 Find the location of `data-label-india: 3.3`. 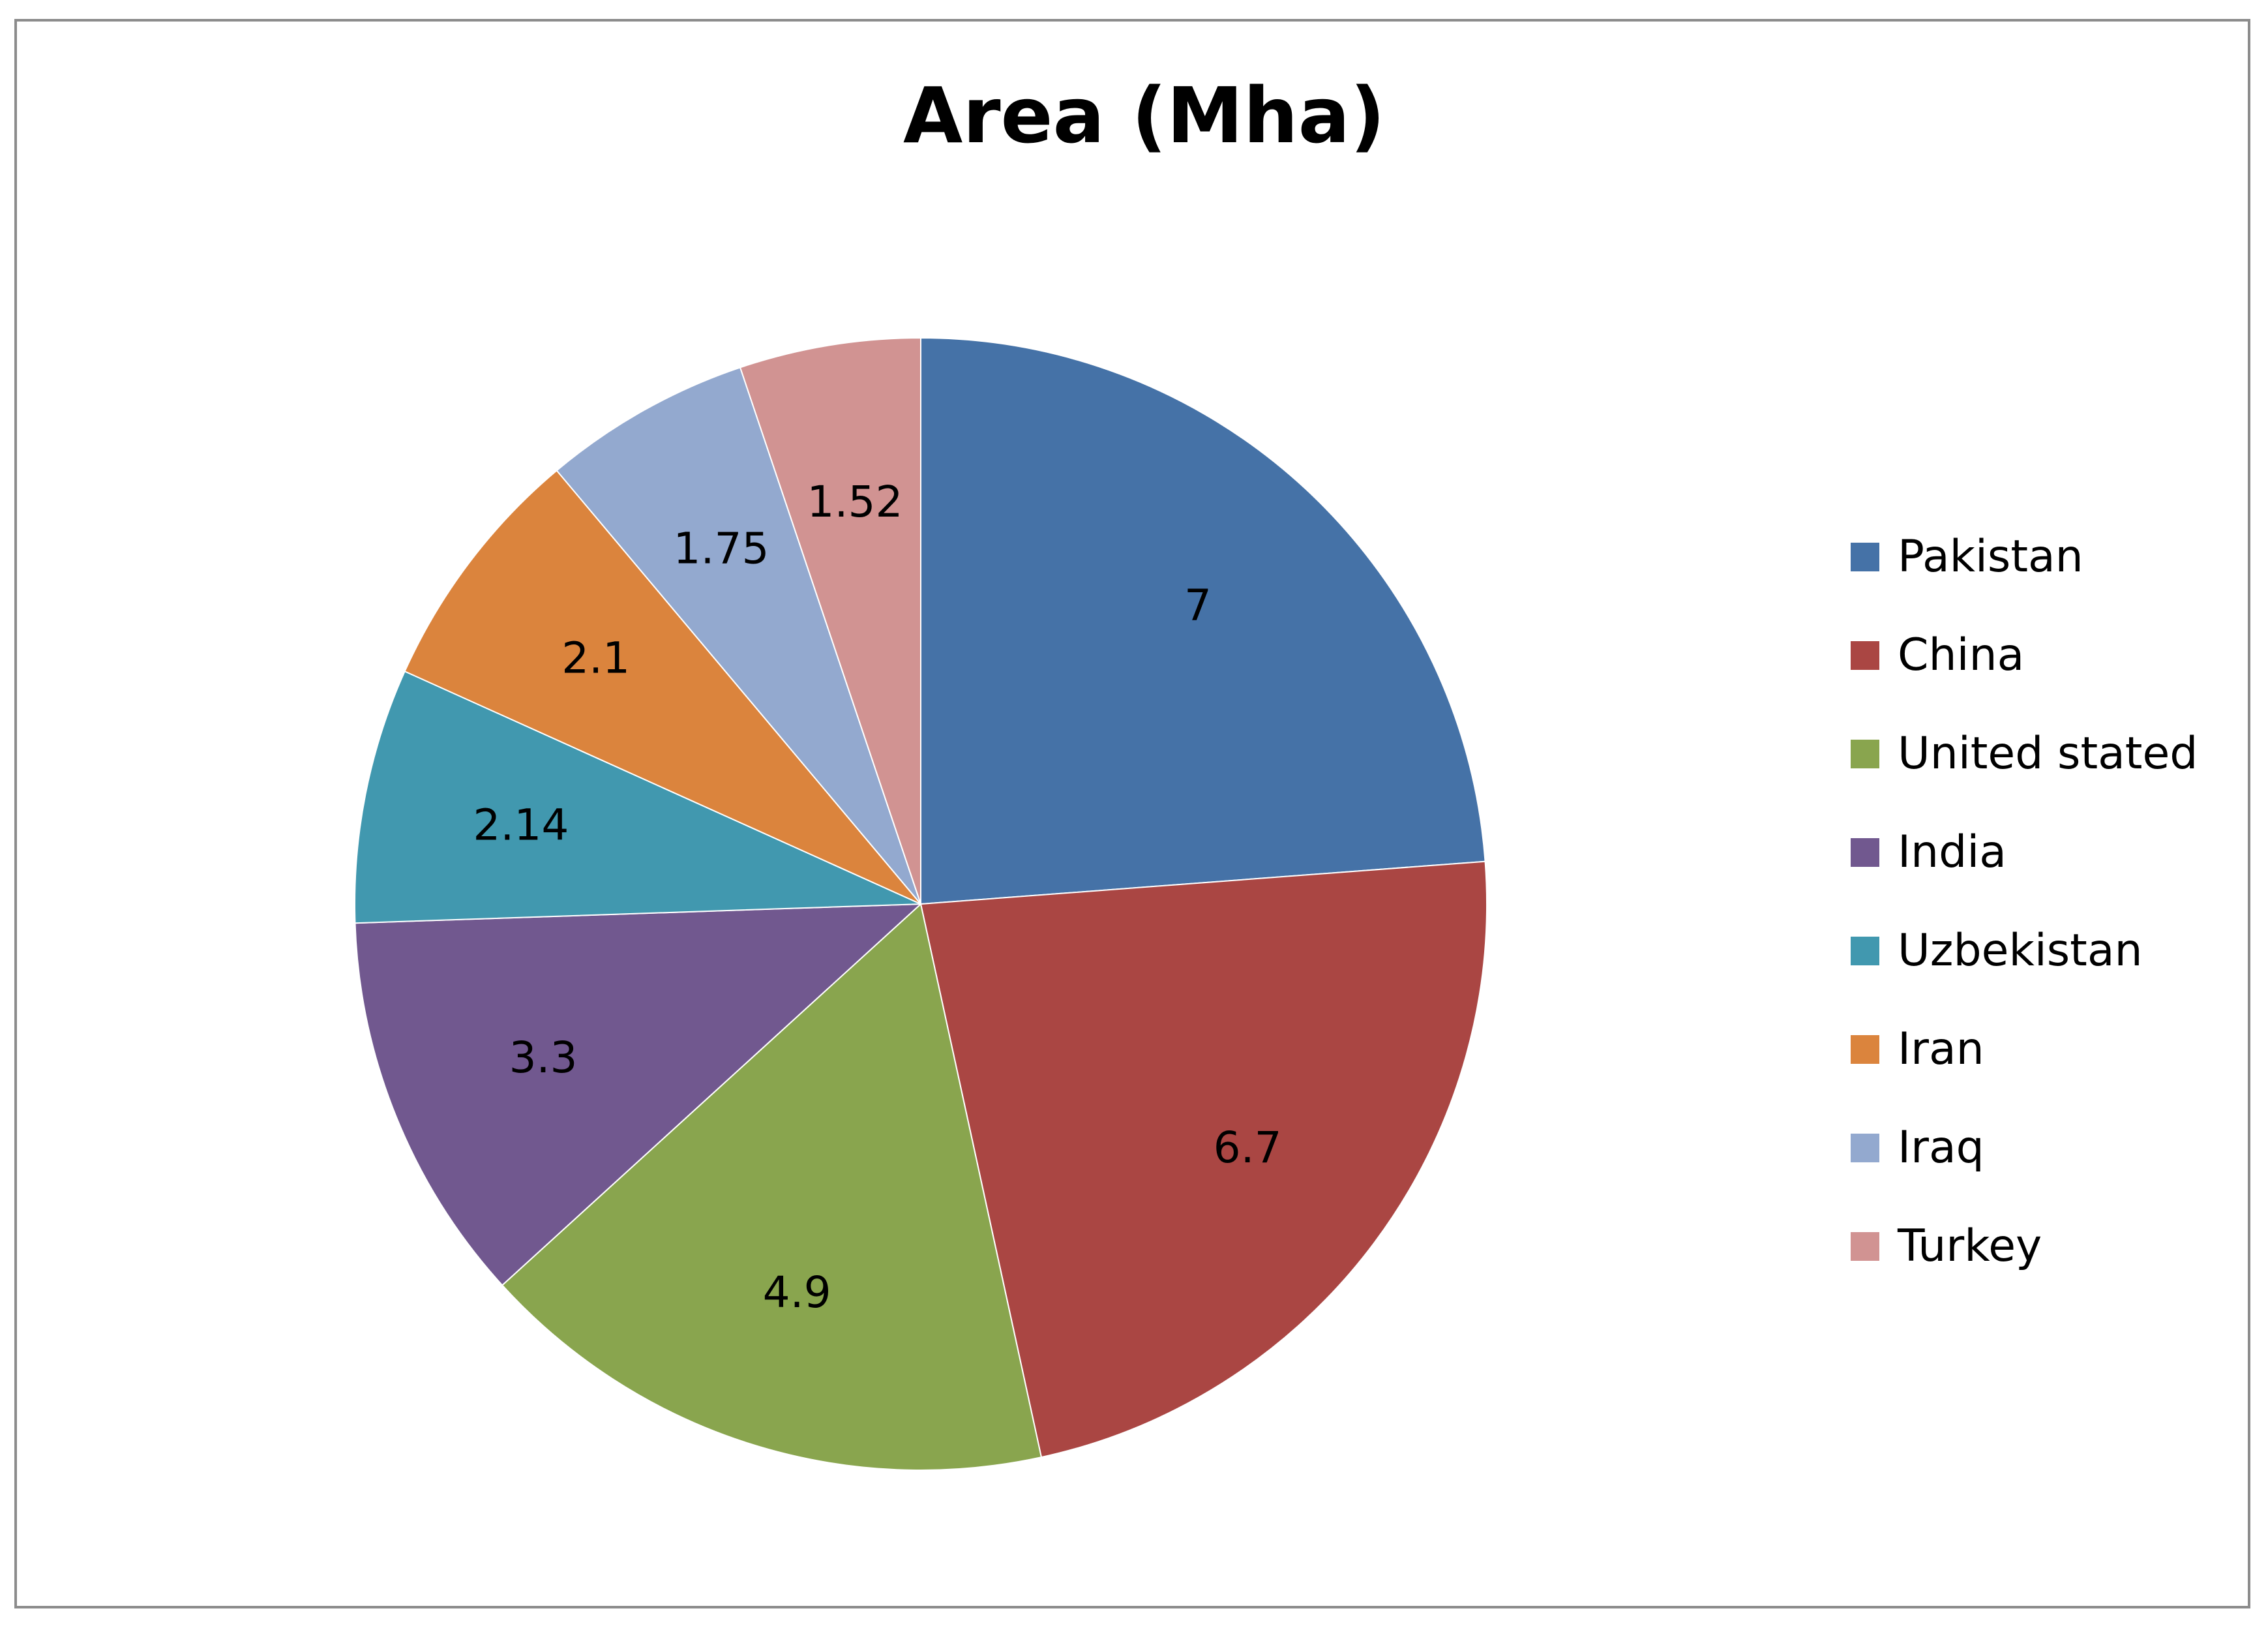

data-label-india: 3.3 is located at coordinates (543, 1058).